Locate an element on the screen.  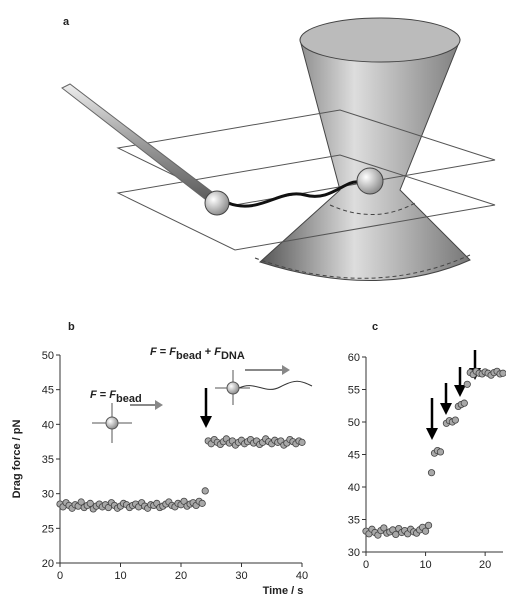
y-tick-label: 20 is located at coordinates (48, 564).